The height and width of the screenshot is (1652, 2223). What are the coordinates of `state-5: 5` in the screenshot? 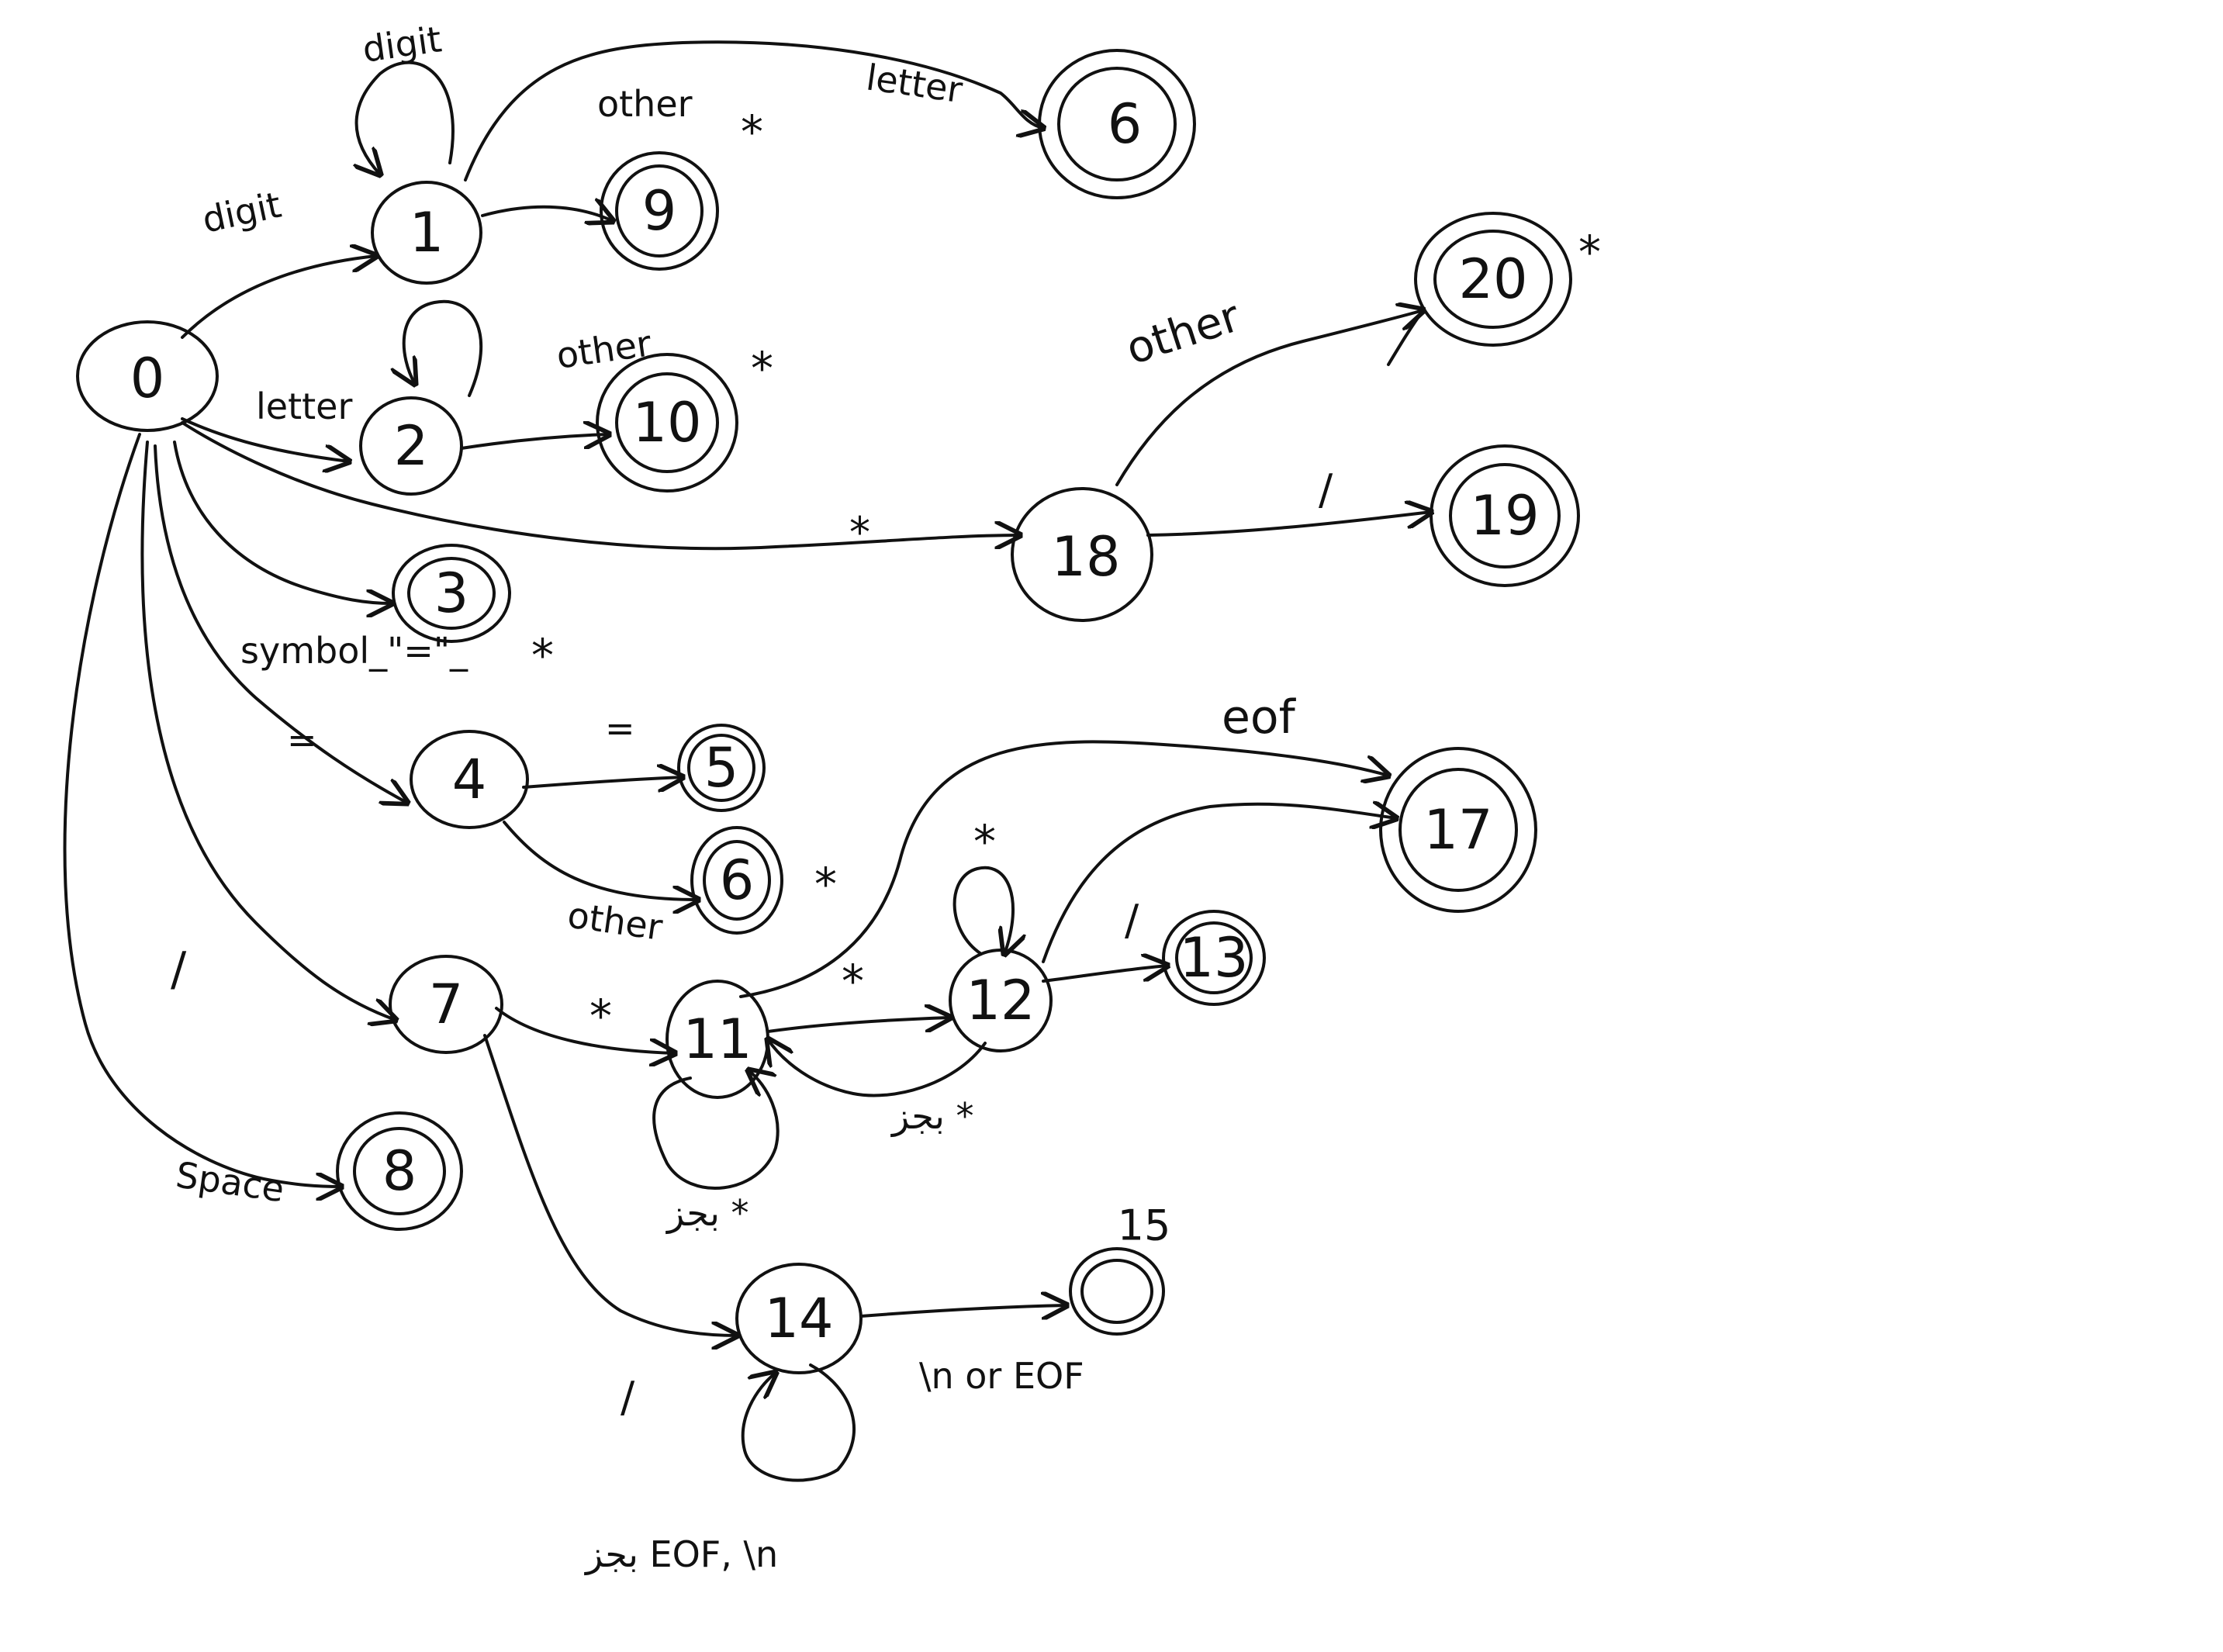 It's located at (721, 768).